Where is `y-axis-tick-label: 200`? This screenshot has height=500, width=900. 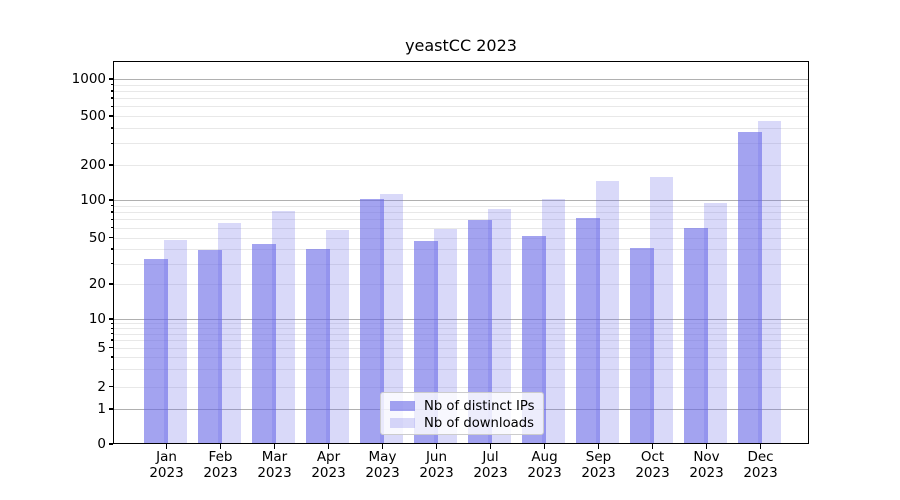
y-axis-tick-label: 200 is located at coordinates (93, 165).